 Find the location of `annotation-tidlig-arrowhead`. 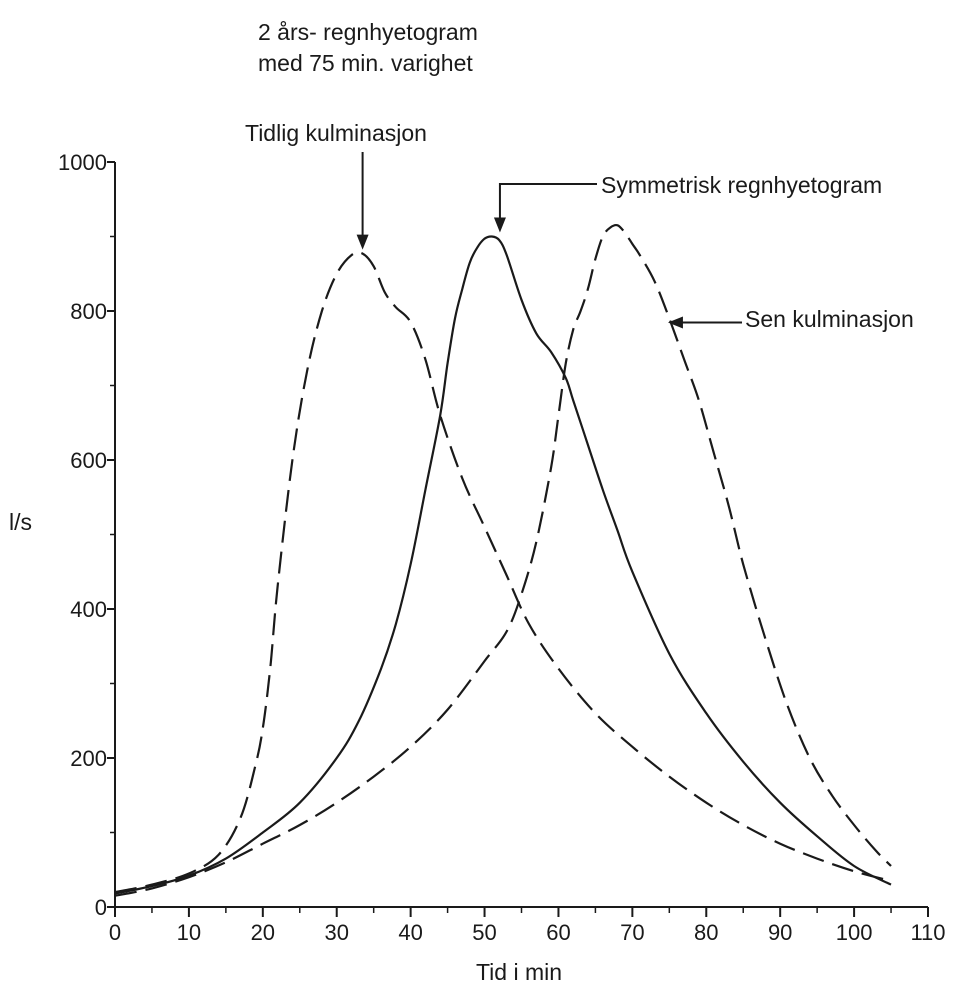

annotation-tidlig-arrowhead is located at coordinates (362, 242).